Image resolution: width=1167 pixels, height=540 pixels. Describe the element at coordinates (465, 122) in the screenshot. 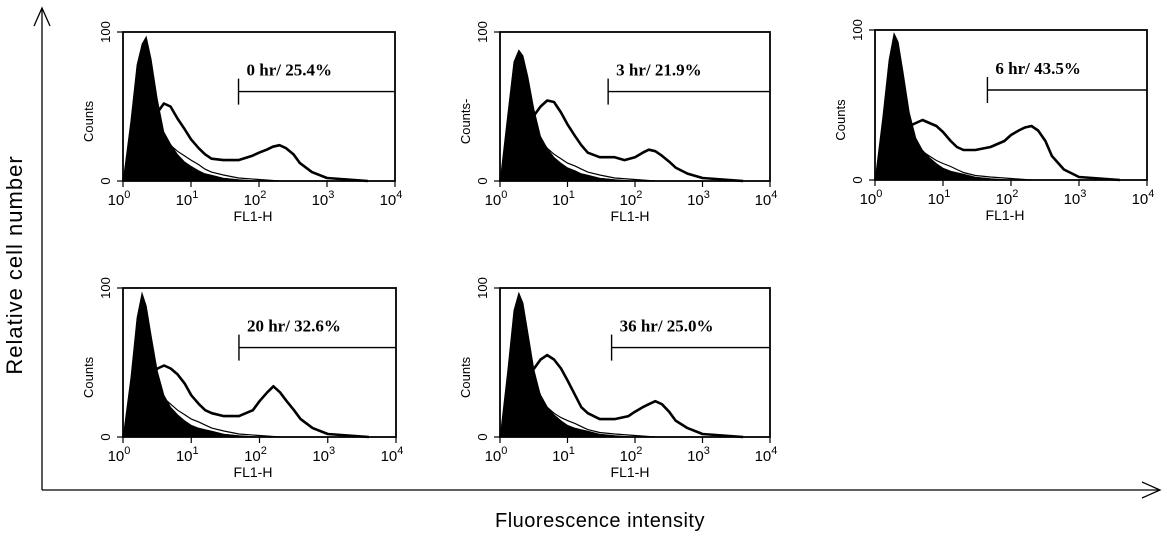

I see `y-axis-label: Counts-` at that location.